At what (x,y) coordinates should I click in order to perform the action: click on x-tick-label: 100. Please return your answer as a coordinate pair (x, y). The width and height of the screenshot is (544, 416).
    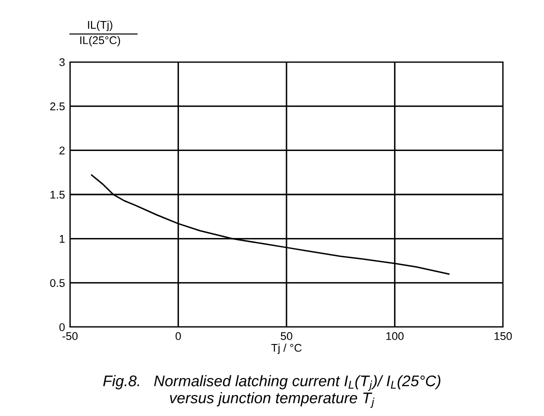
    Looking at the image, I should click on (395, 336).